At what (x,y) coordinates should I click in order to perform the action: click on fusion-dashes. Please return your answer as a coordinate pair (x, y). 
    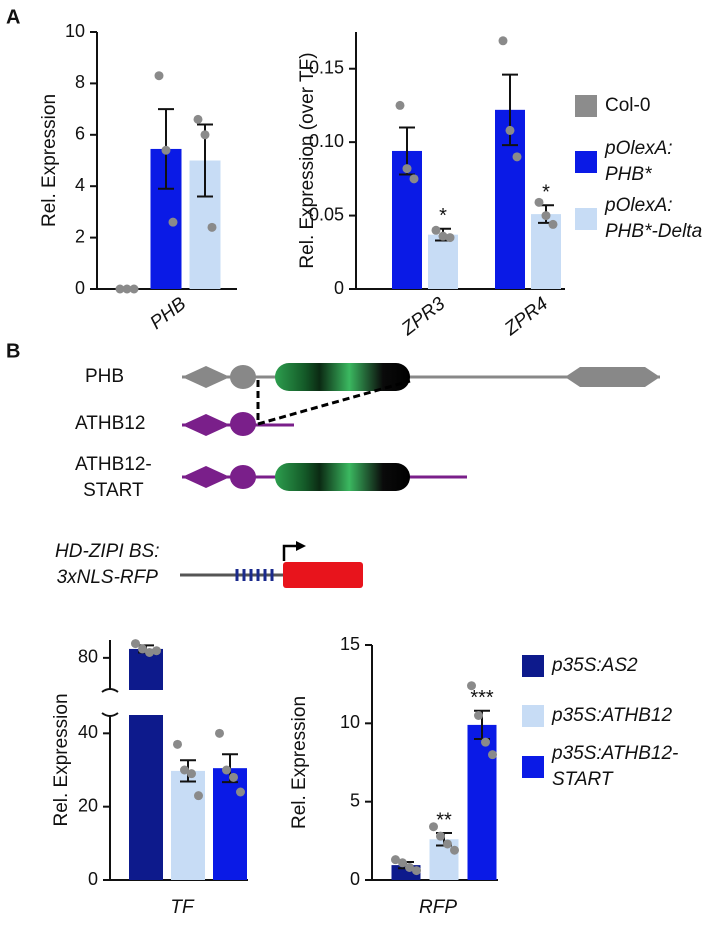
    Looking at the image, I should click on (333, 402).